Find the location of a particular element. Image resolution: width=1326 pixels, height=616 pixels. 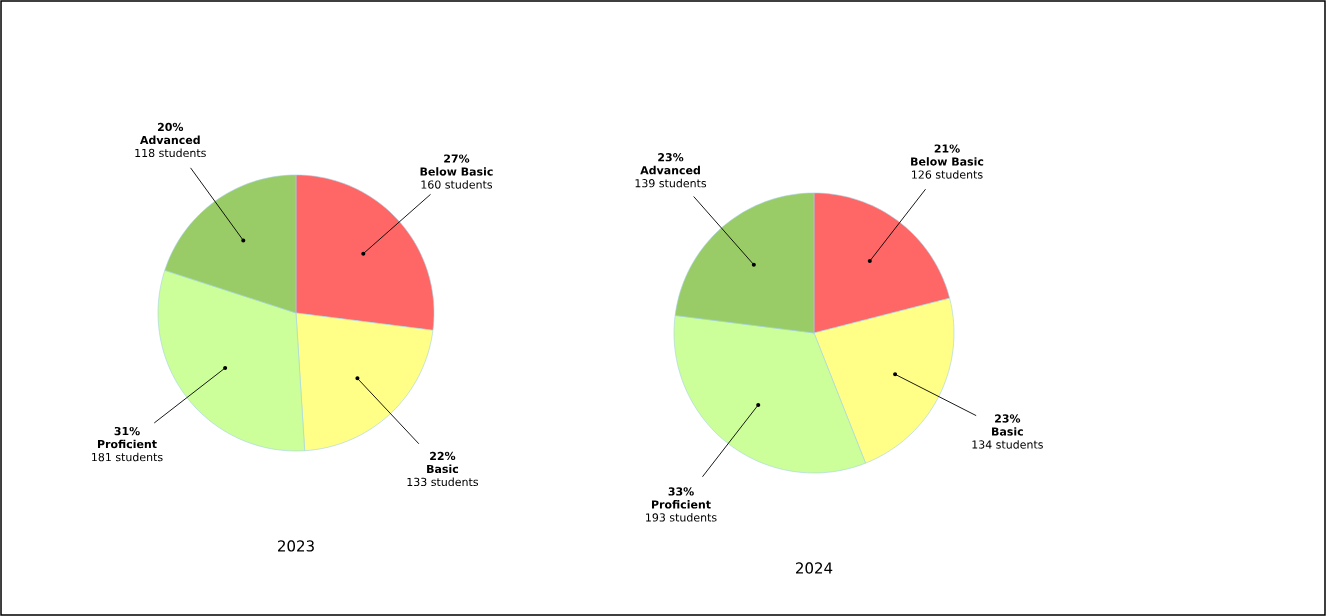

data-label: 31% is located at coordinates (127, 431).